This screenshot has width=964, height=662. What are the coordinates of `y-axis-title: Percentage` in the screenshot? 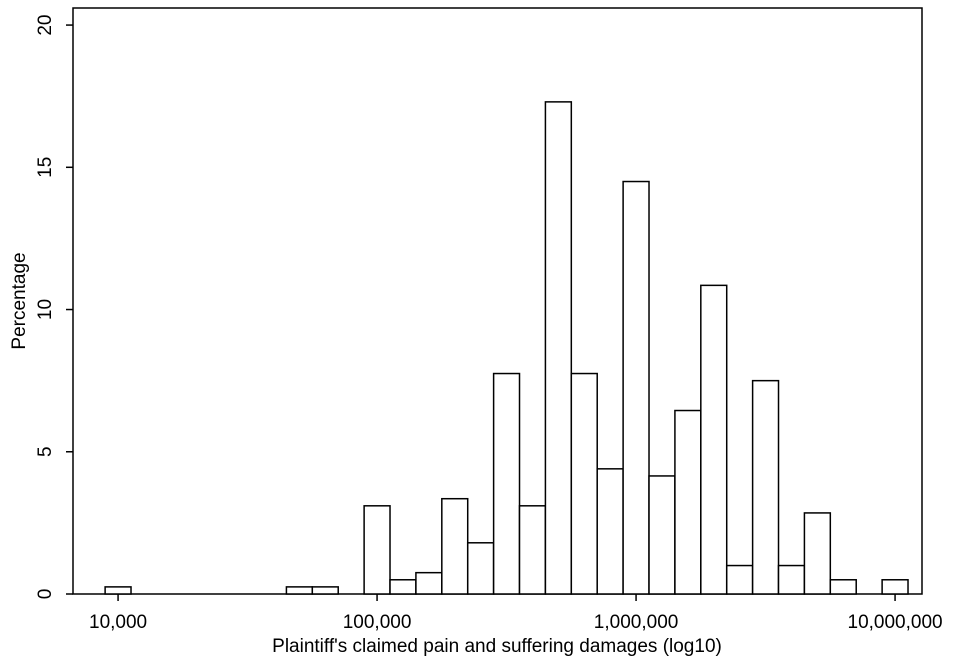 It's located at (19, 300).